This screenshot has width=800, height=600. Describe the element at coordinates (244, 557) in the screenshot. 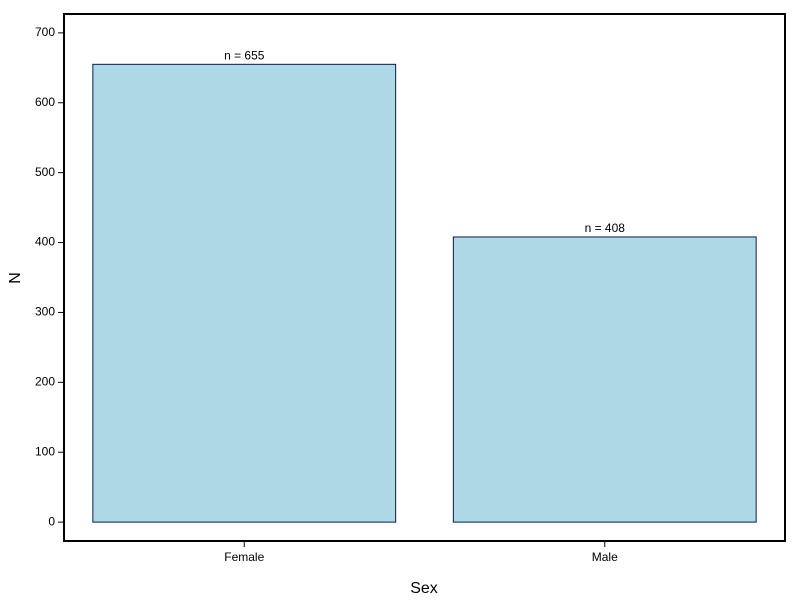

I see `x-tick-label: Female` at that location.